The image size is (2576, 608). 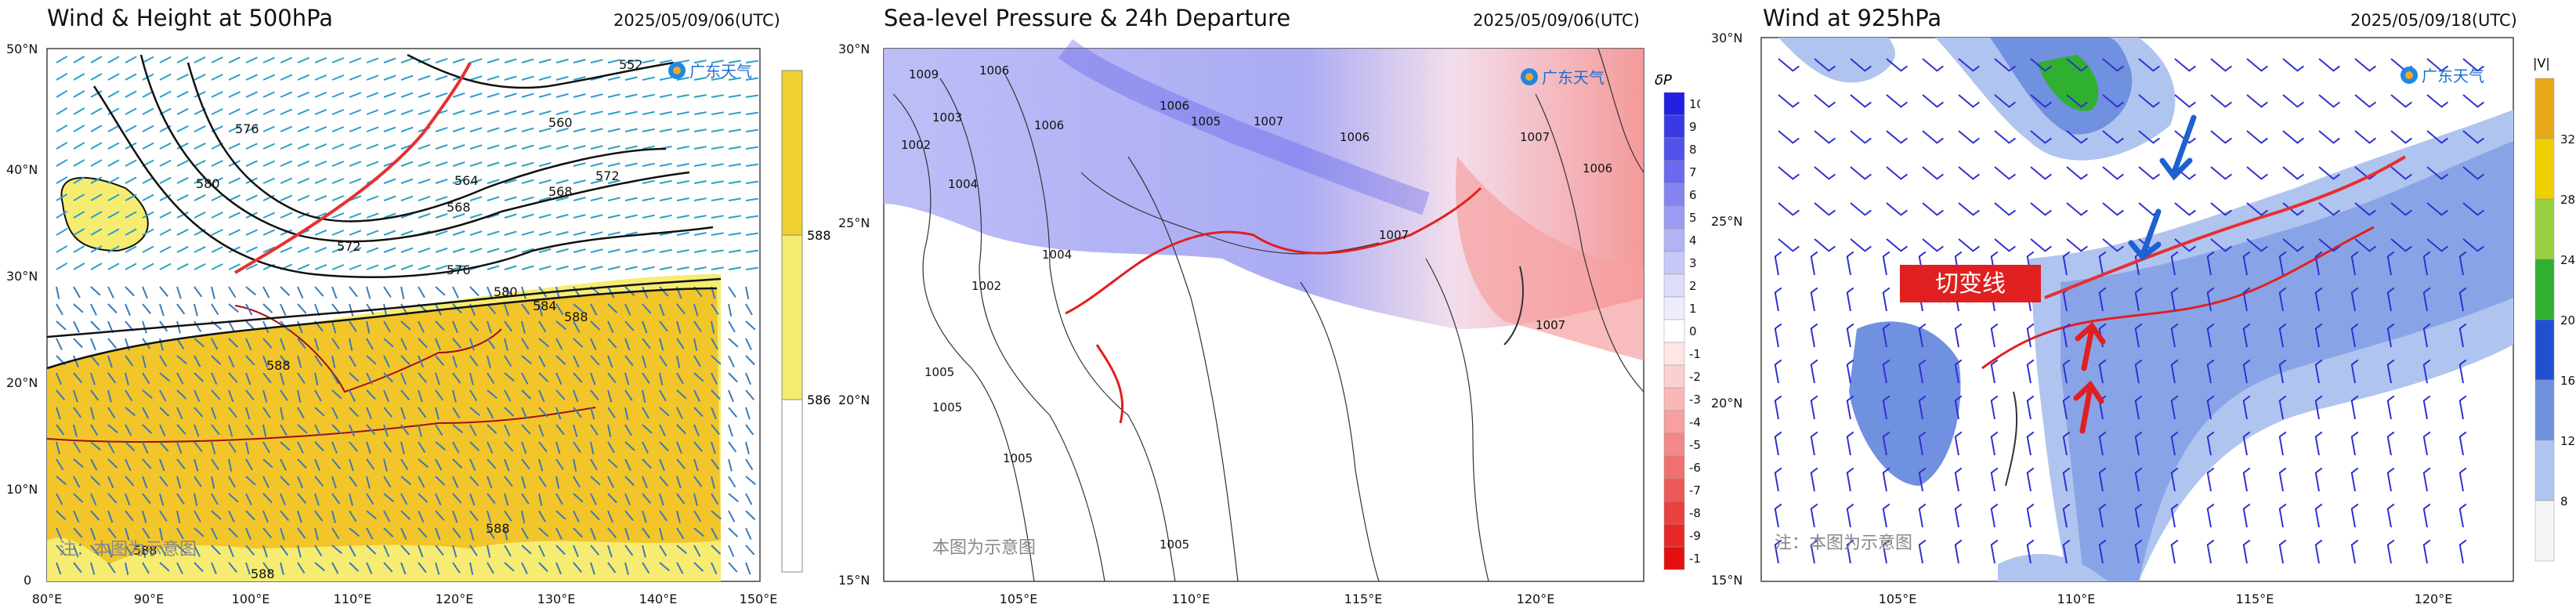 I want to click on colorbar-label: 3, so click(x=1693, y=263).